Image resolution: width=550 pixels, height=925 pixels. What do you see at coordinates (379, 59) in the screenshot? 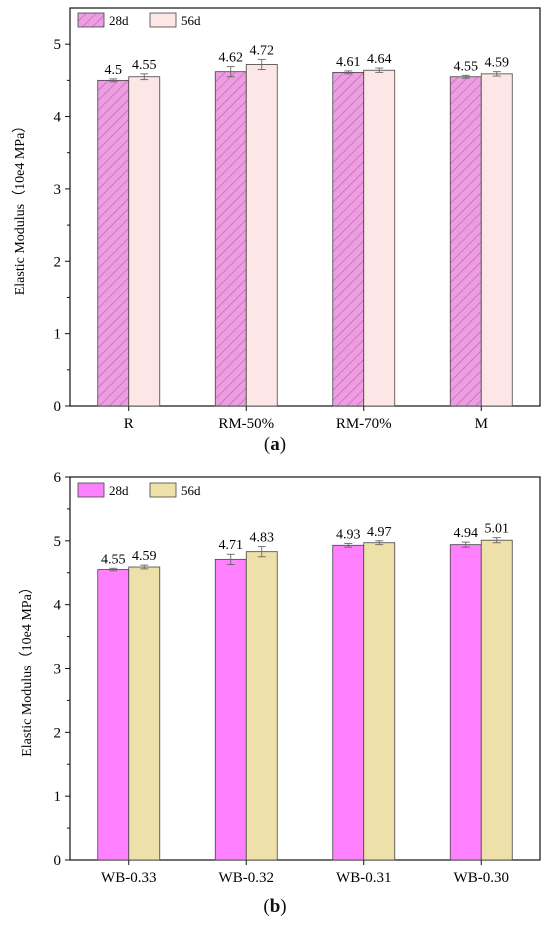
I see `data-label-a: 4.64` at bounding box center [379, 59].